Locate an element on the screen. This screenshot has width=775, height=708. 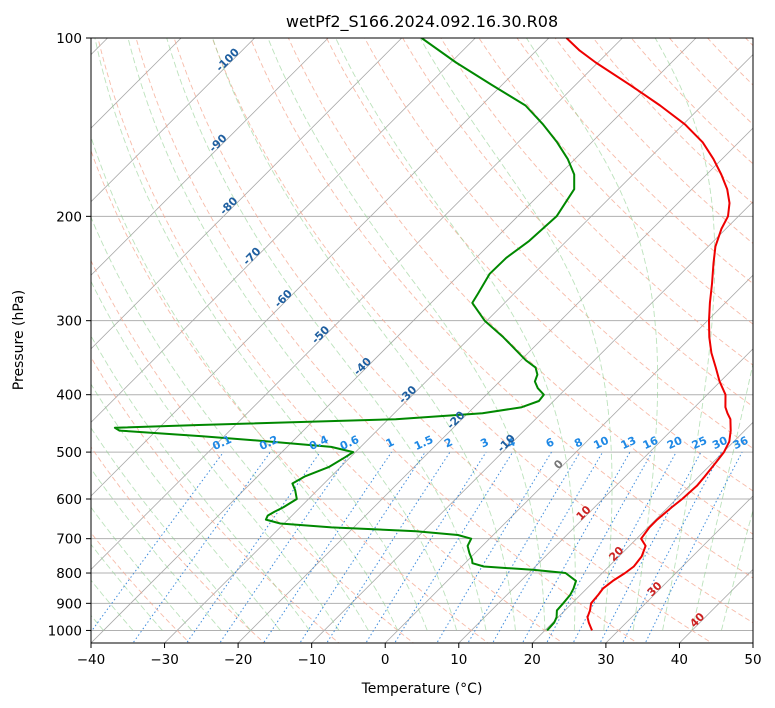
mixing-ratio-label: 6 is located at coordinates (550, 442).